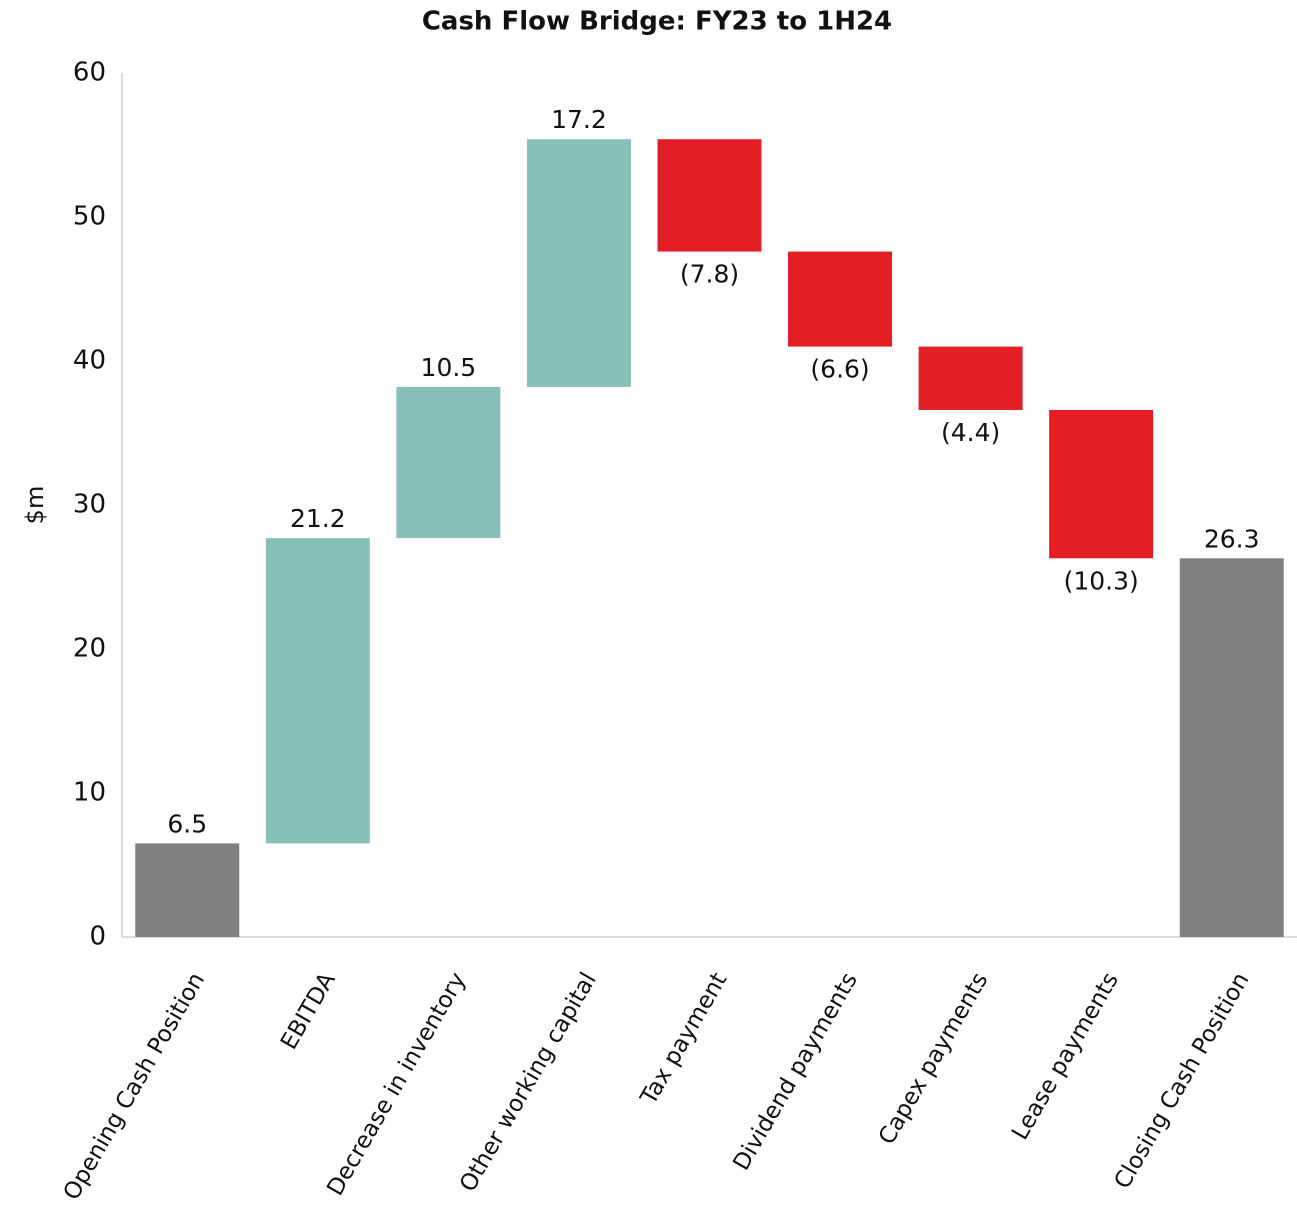  I want to click on value-label: (4.4), so click(970, 432).